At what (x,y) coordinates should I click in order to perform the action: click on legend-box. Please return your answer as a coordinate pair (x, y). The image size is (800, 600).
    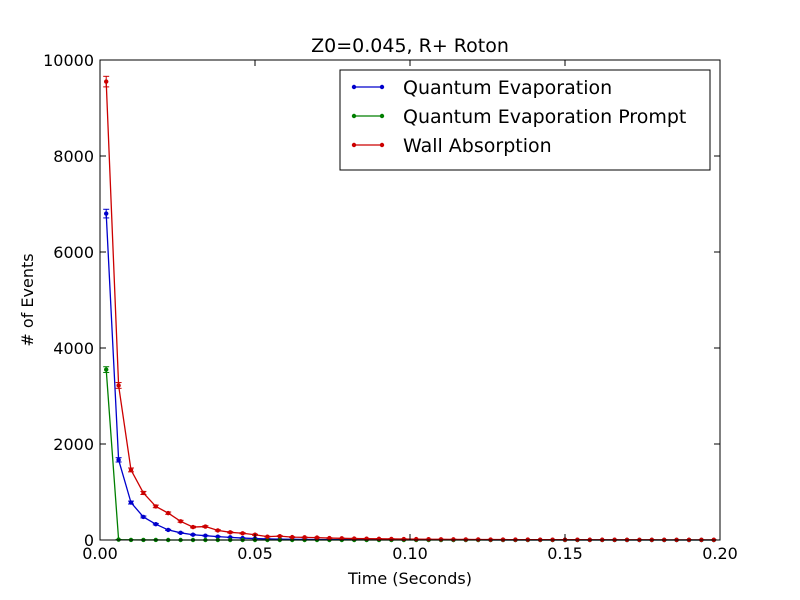
    Looking at the image, I should click on (525, 120).